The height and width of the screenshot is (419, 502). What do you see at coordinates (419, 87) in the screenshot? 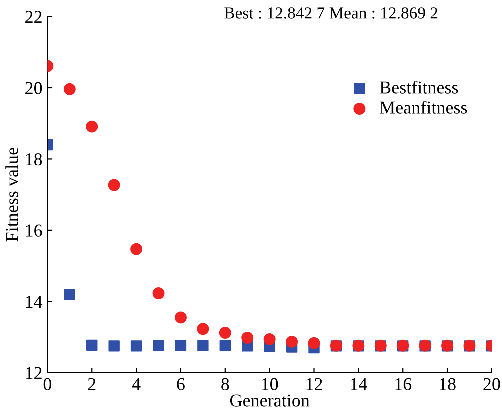
I see `legend-label: Bestfitness` at bounding box center [419, 87].